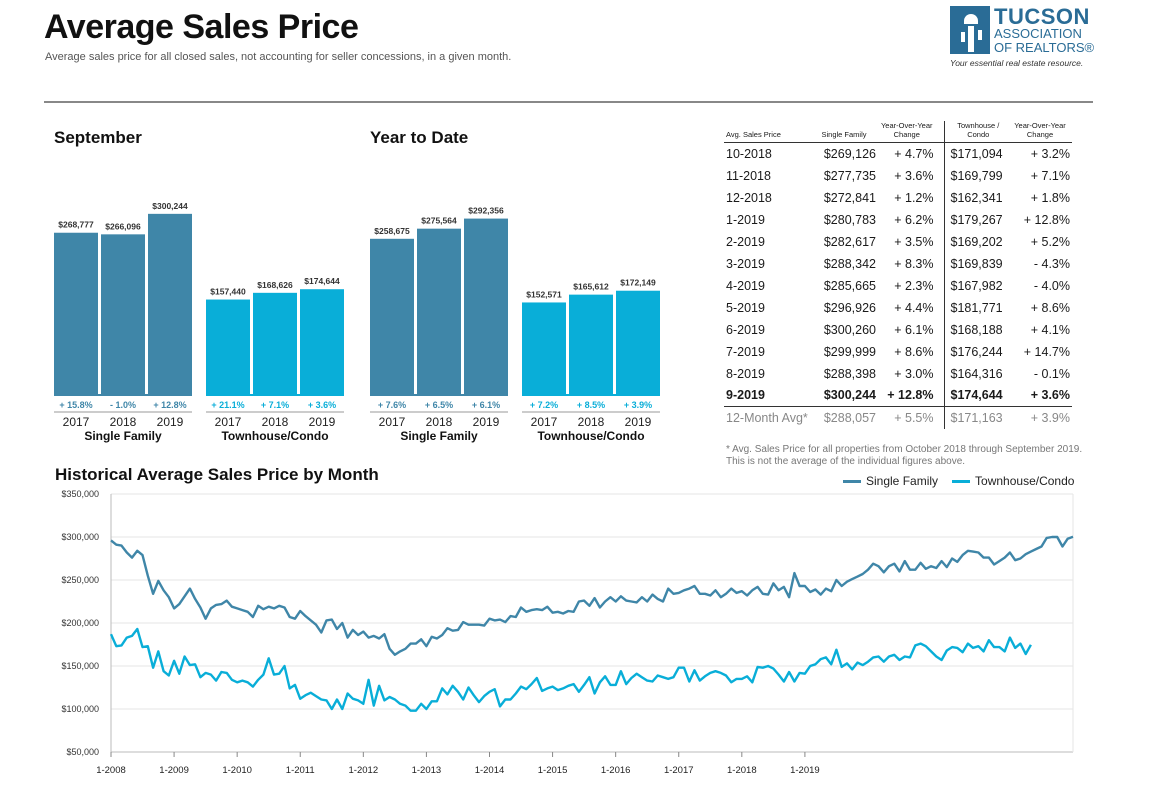 Image resolution: width=1152 pixels, height=788 pixels. I want to click on table-cell: $171,163, so click(975, 417).